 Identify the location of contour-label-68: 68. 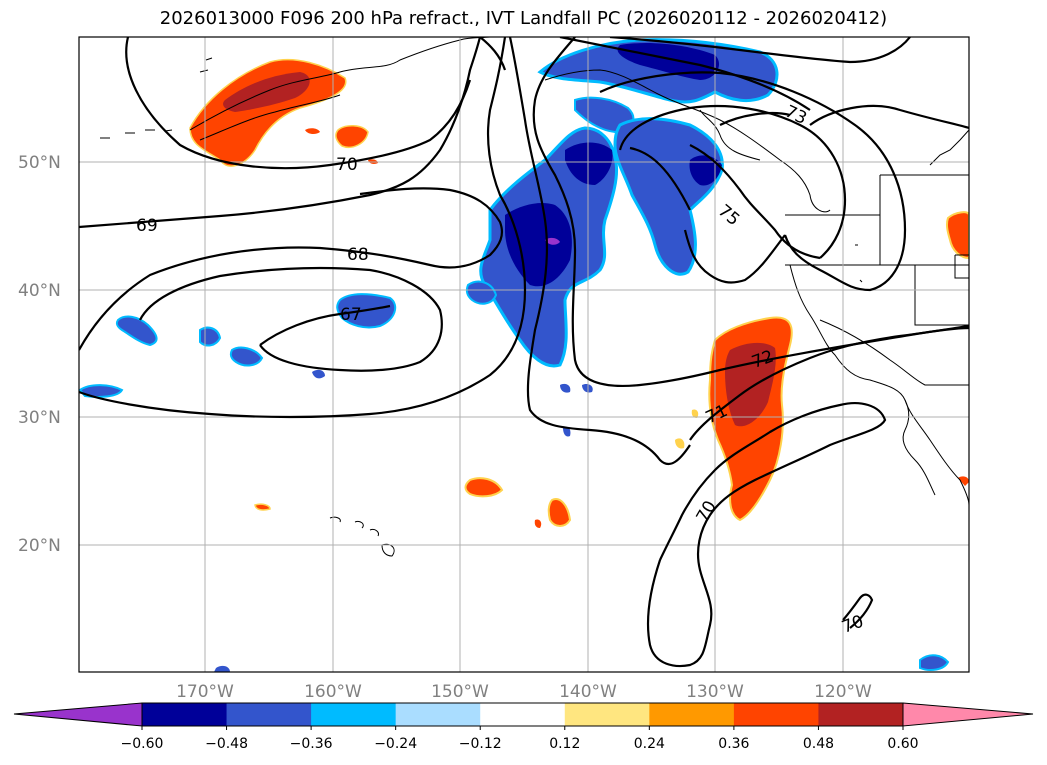
(358, 255).